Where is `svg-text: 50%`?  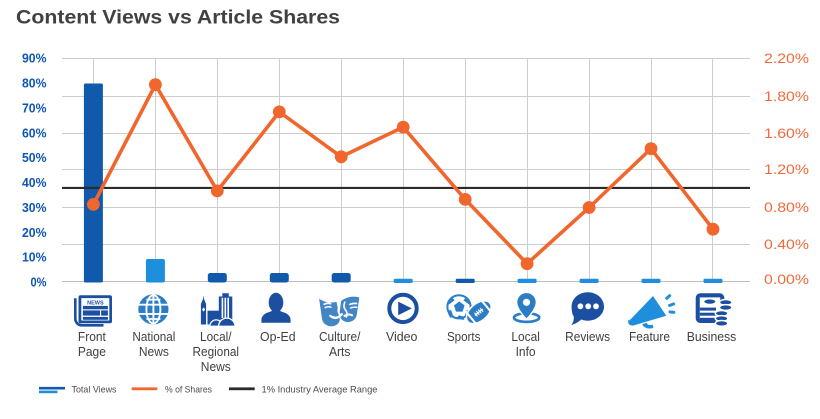
svg-text: 50% is located at coordinates (34, 157).